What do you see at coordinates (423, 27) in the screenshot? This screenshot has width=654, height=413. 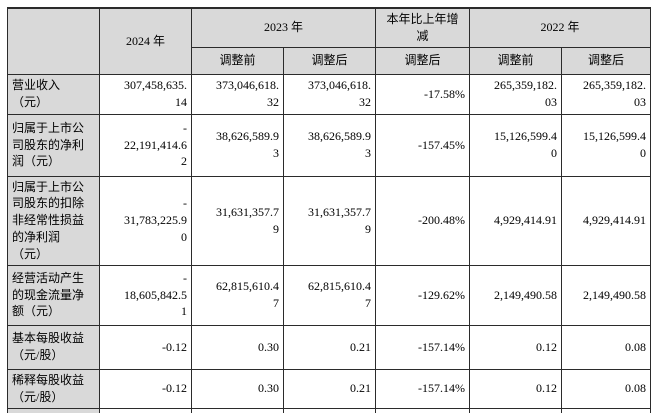 I see `header-yoy-change: 本年比上年增 减` at bounding box center [423, 27].